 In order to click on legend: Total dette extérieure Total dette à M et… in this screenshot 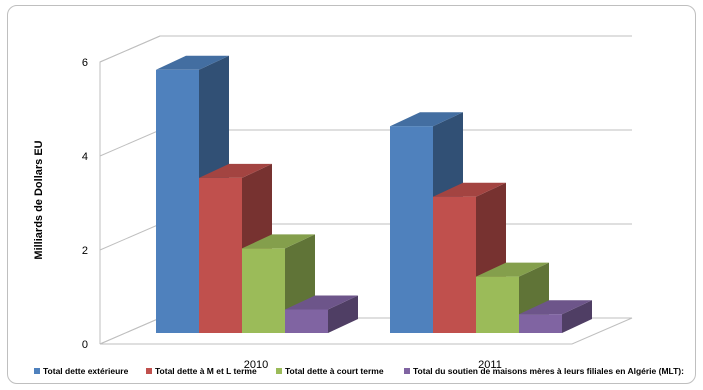, I will do `click(359, 371)`.